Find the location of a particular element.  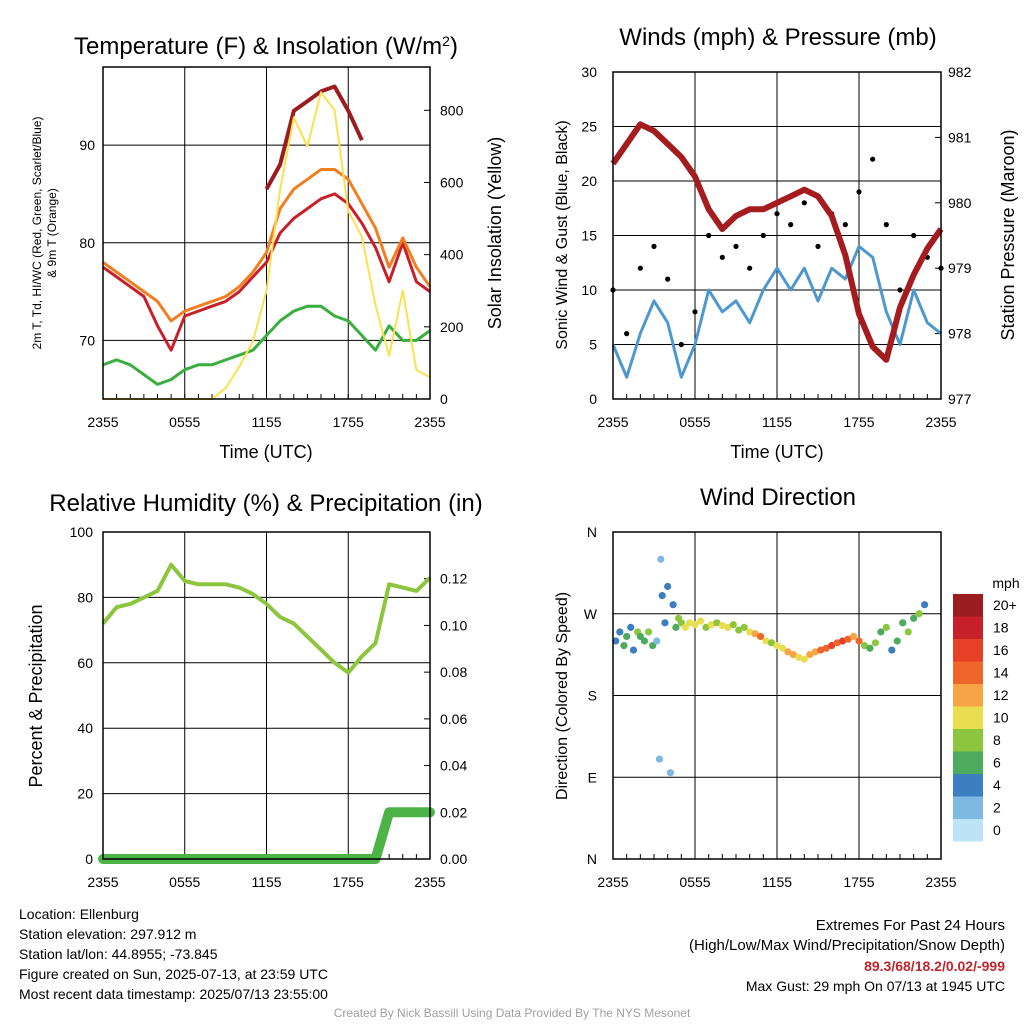

precip-y-tick-label: 0.06 is located at coordinates (453, 719).